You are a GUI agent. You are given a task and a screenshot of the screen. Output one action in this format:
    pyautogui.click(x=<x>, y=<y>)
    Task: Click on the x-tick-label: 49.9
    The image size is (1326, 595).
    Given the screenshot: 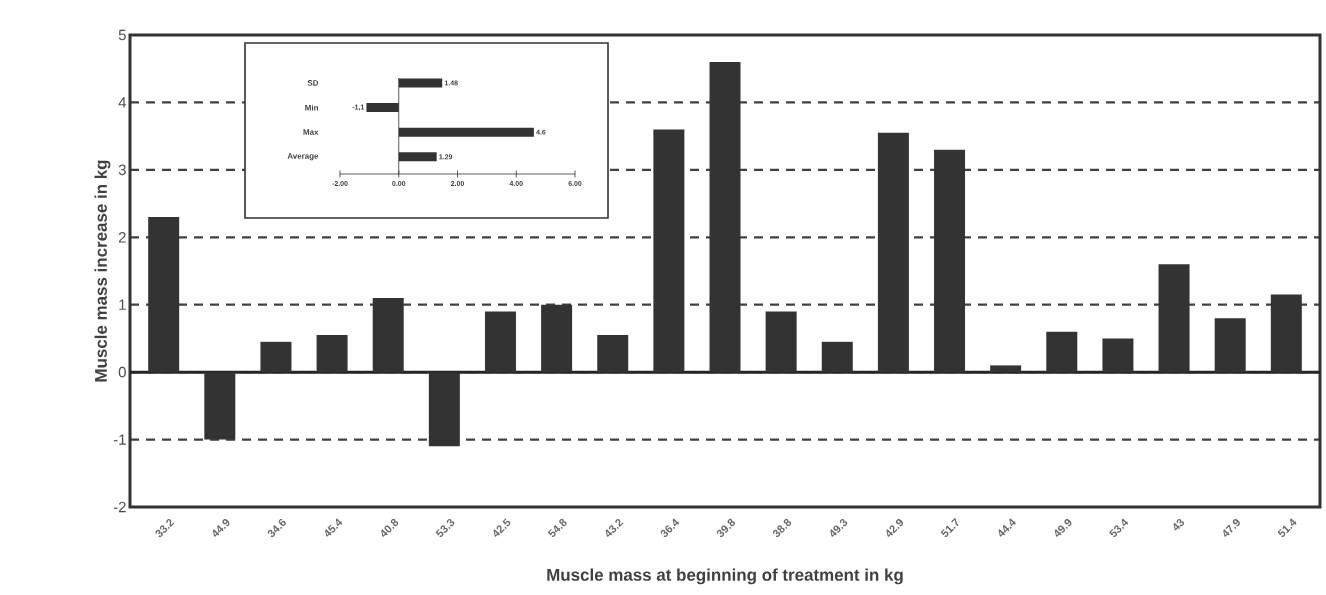 What is the action you would take?
    pyautogui.click(x=1063, y=528)
    